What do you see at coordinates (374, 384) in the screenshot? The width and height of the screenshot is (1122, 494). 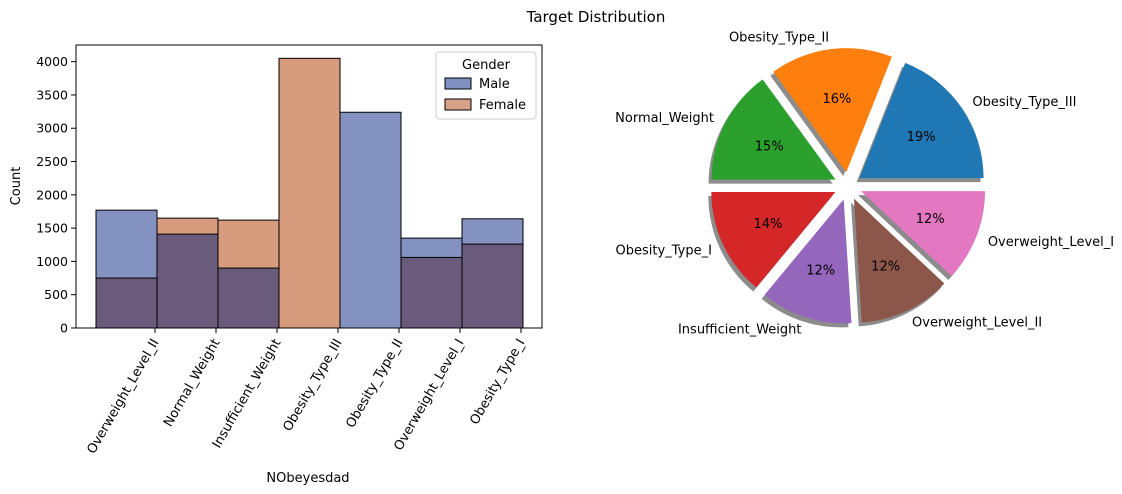 I see `x-tick-label: Obesity_Type_II` at bounding box center [374, 384].